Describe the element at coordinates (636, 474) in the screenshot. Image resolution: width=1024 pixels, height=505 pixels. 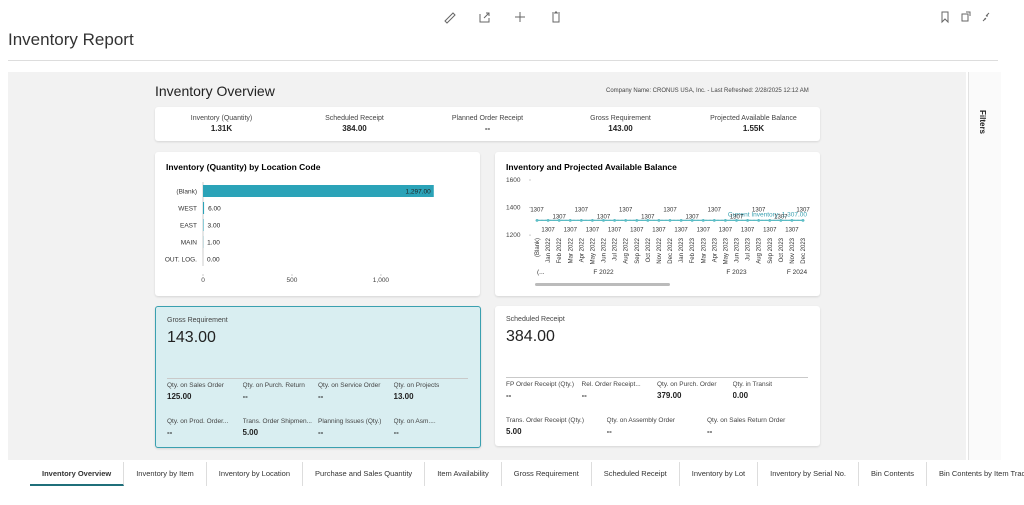
I see `tab: Scheduled Receipt` at that location.